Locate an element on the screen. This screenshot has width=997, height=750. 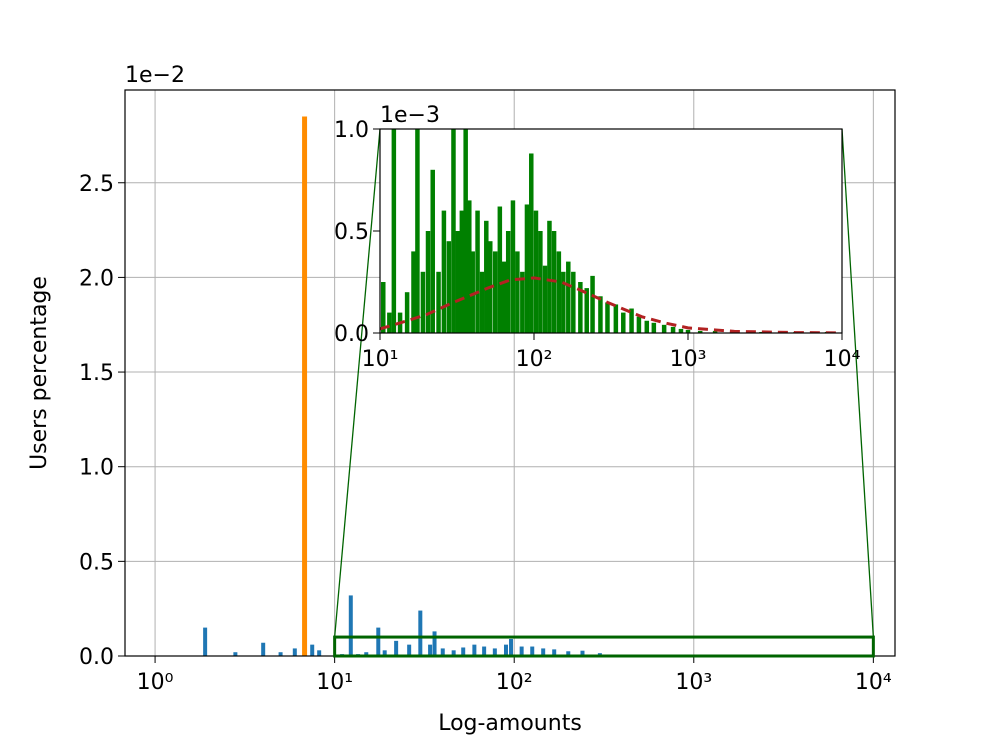
y-tick-label: 2.5 is located at coordinates (96, 184).